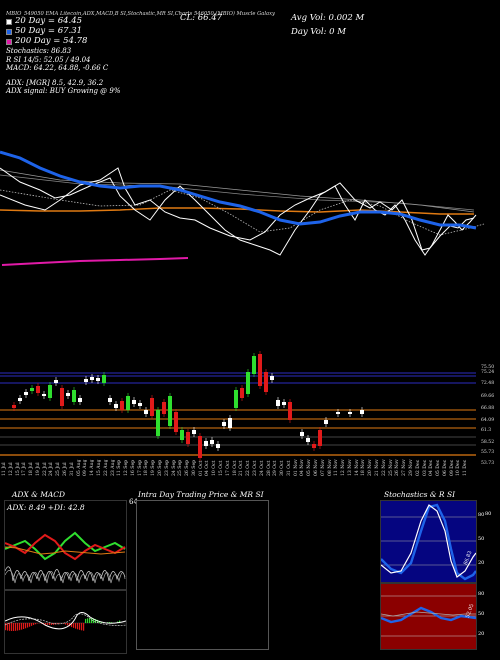  I want to click on price-axis-label: 55.73, so click(488, 452).